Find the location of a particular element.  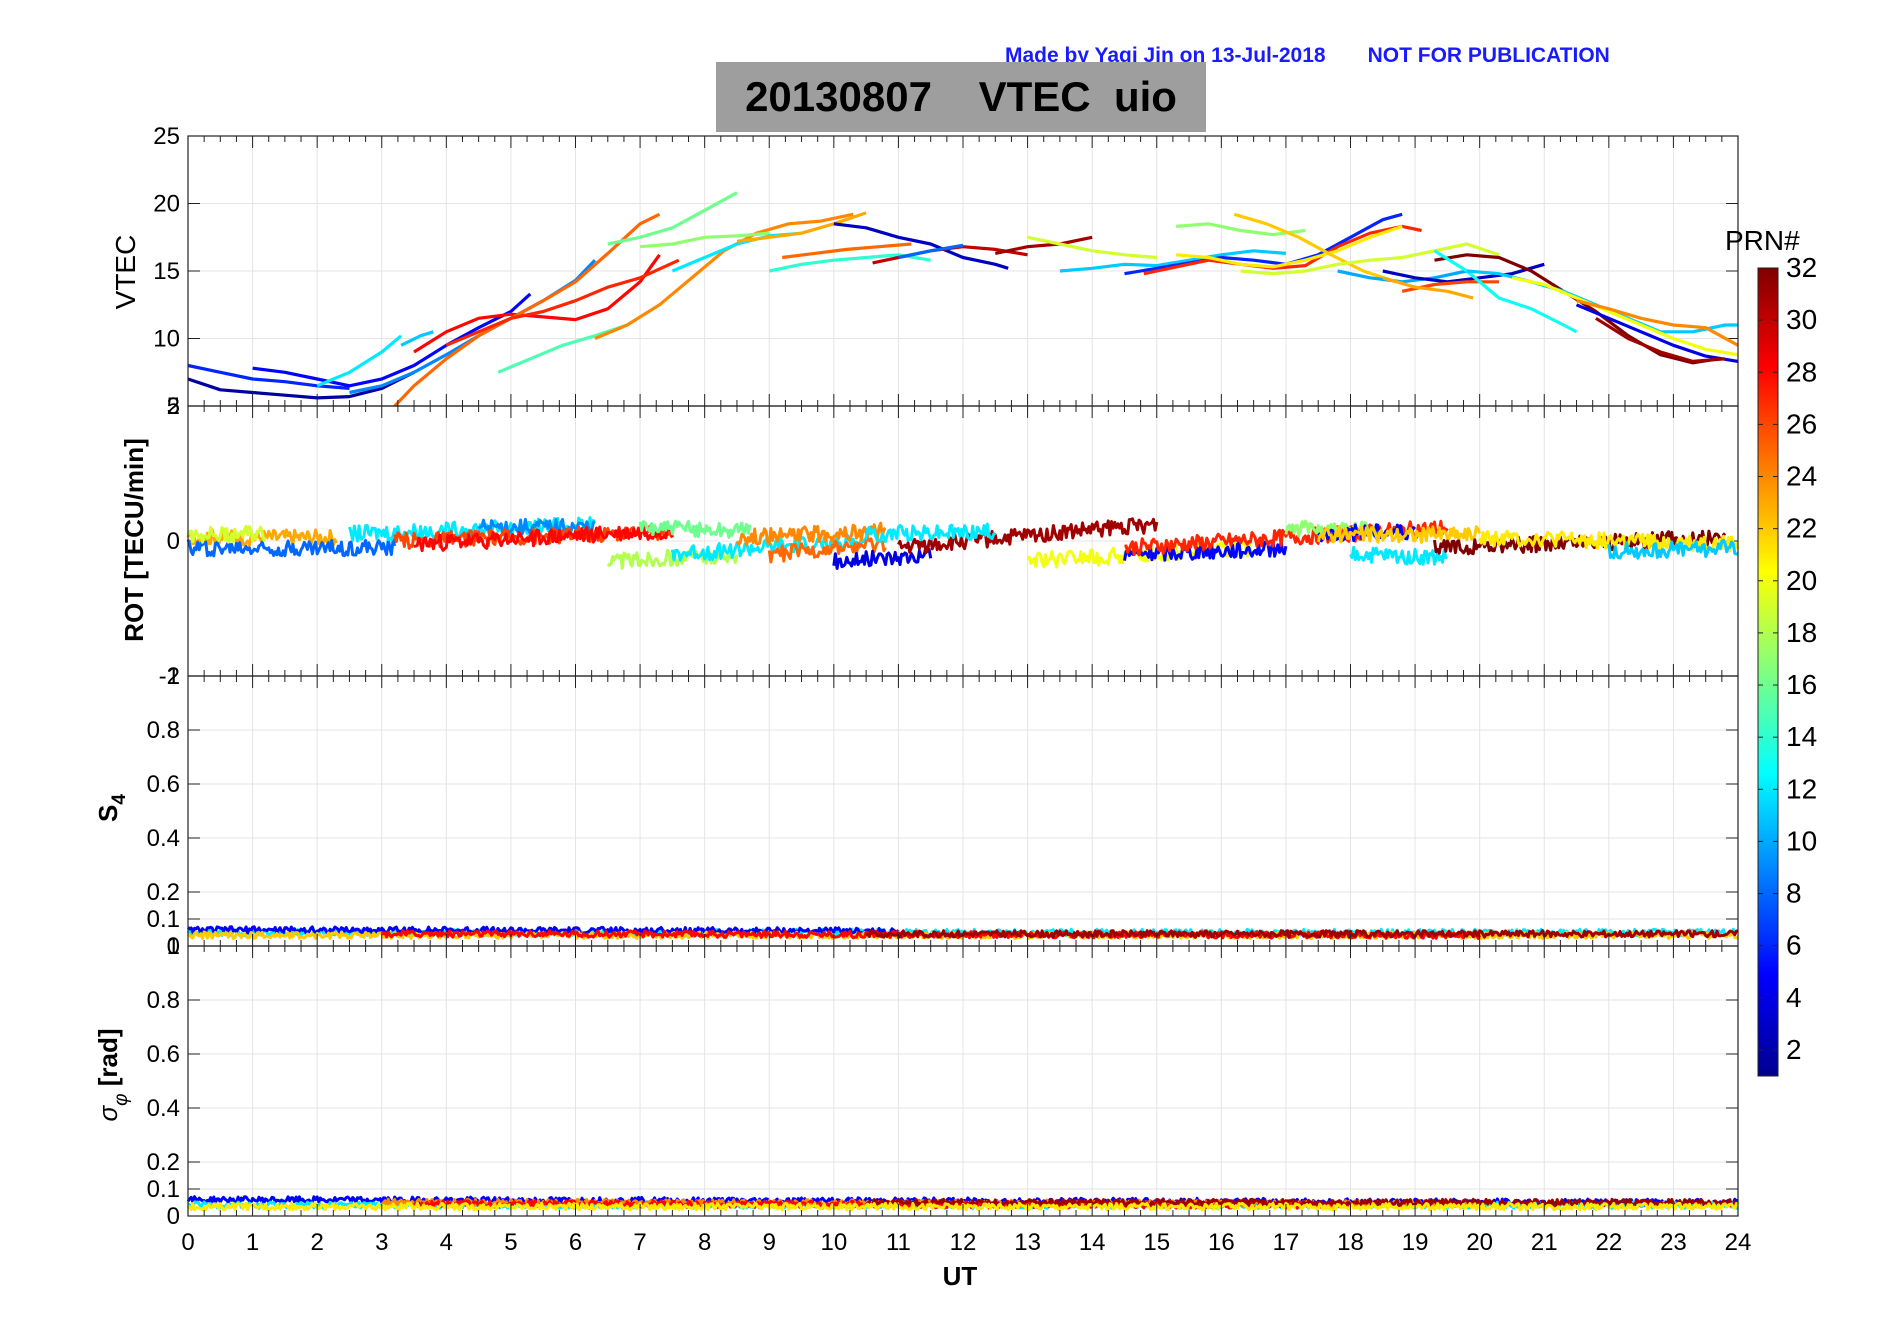

colorbar-tick-label: 26 is located at coordinates (1801, 423).